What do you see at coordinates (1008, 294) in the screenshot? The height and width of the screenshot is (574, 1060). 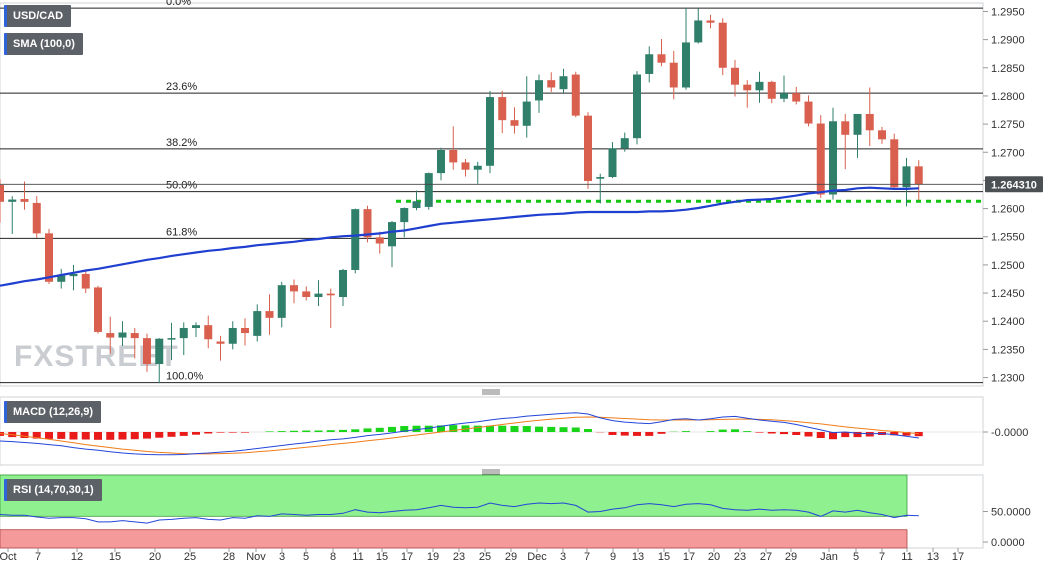 I see `price-tick-label: 1.2450` at bounding box center [1008, 294].